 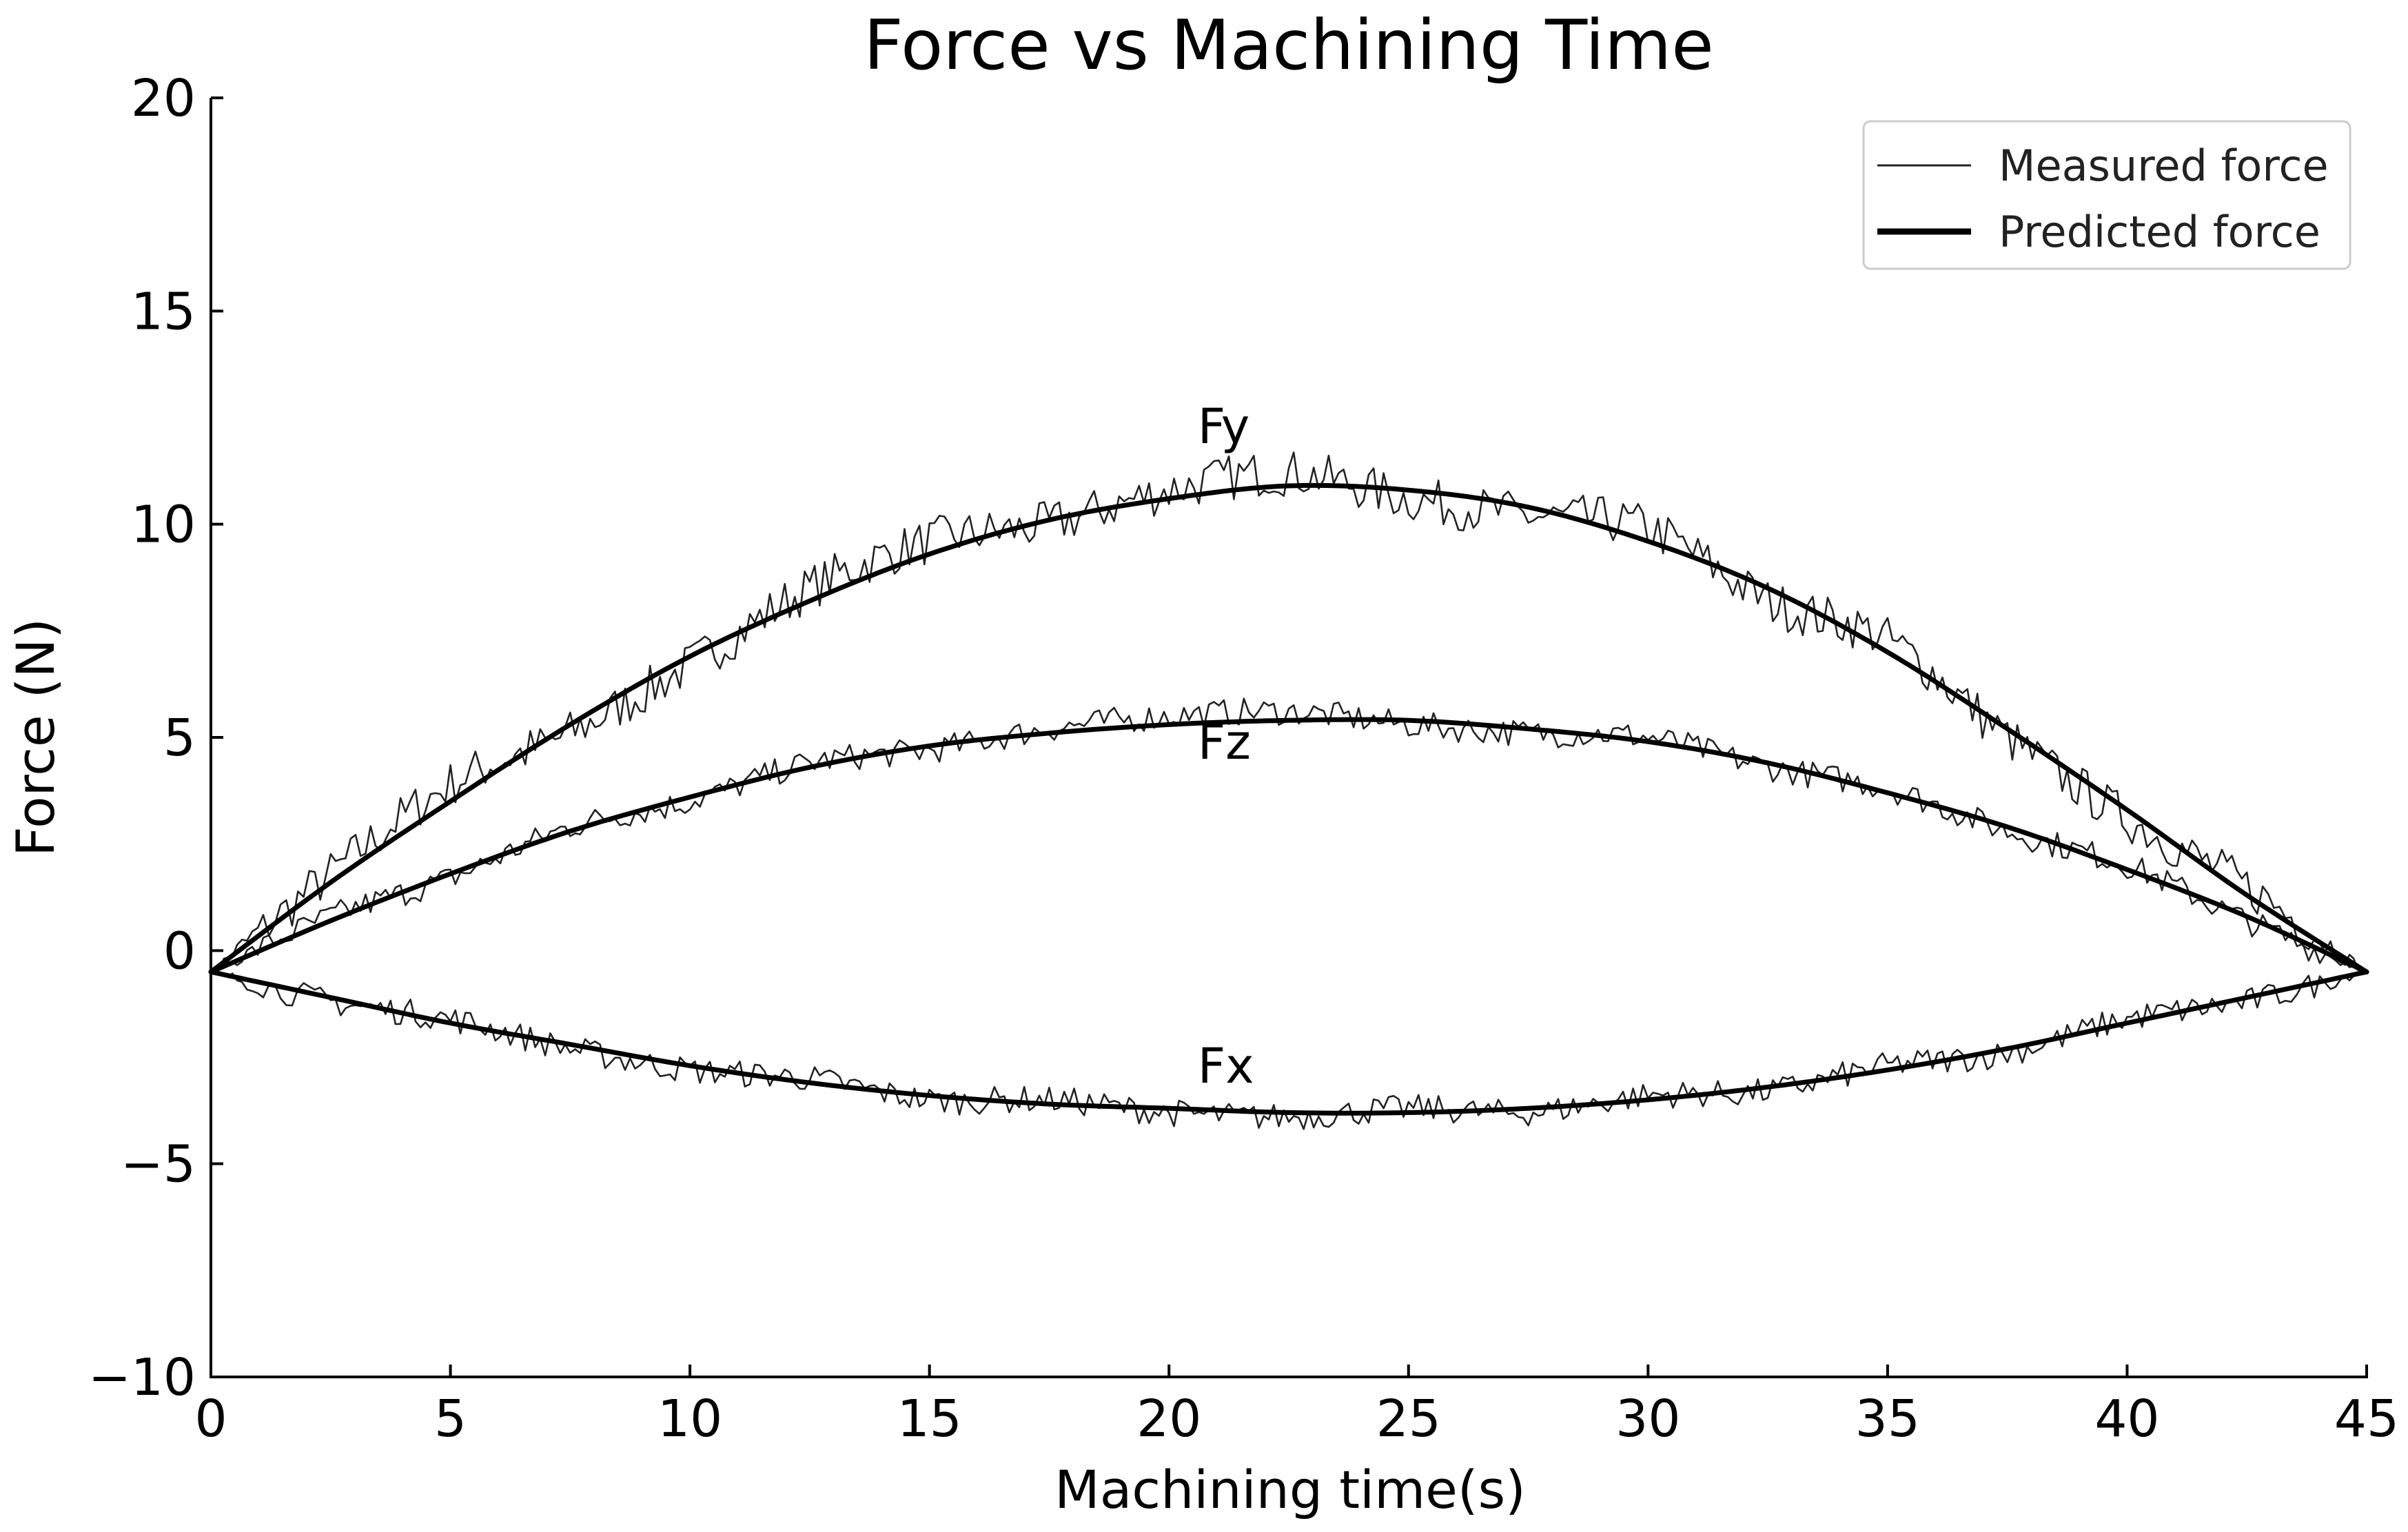 I want to click on legend: Measured force Predicted force, so click(x=2107, y=195).